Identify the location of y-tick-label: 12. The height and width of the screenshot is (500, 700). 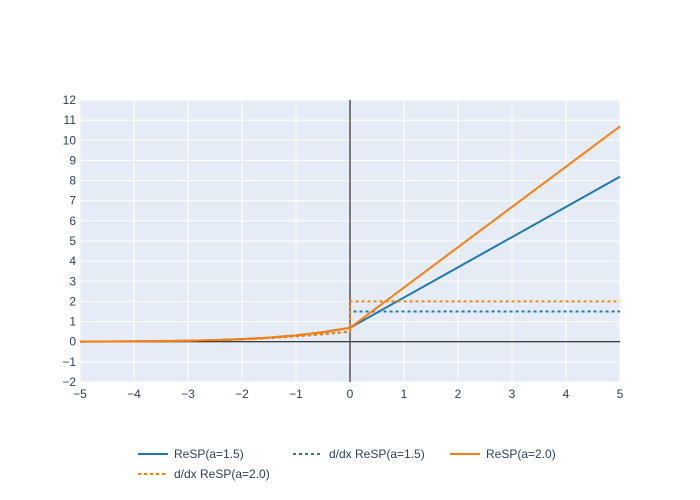
(70, 100).